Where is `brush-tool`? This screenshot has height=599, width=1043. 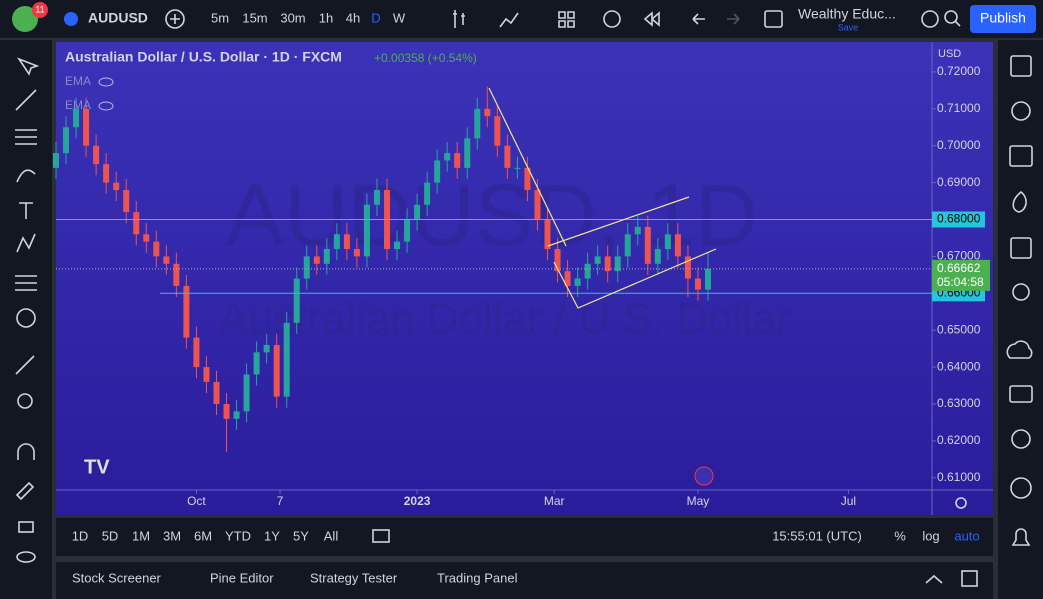 brush-tool is located at coordinates (26, 176).